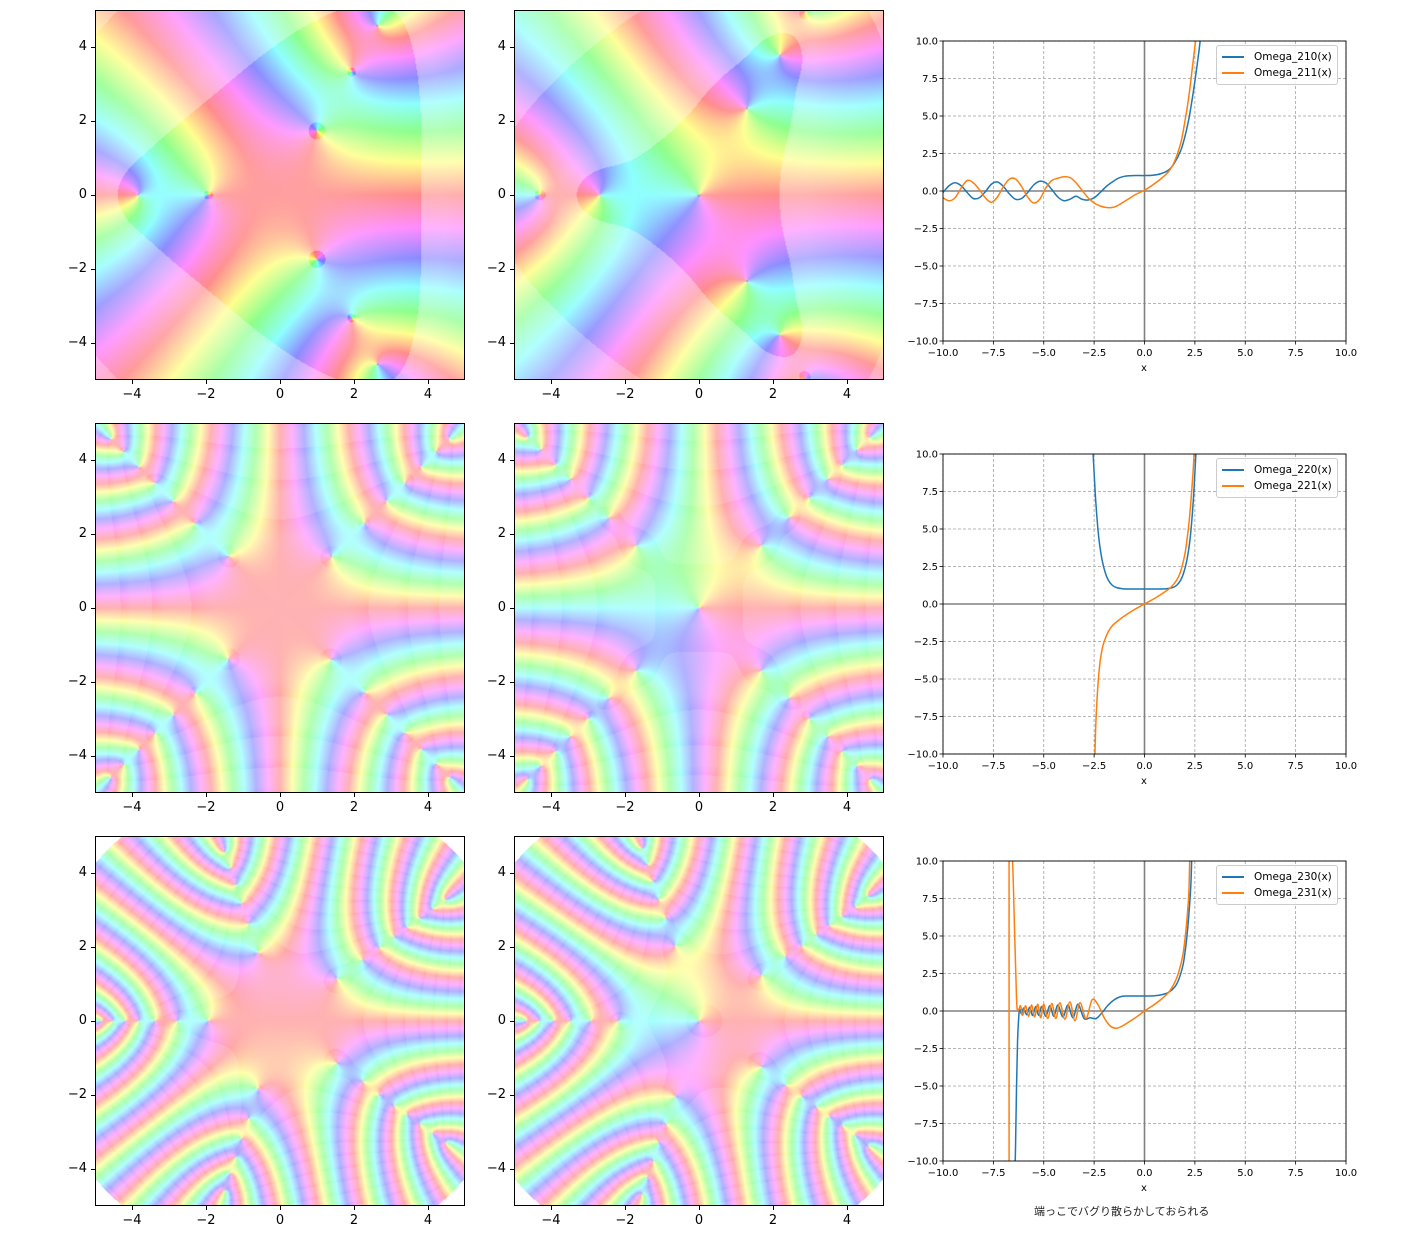 The width and height of the screenshot is (1421, 1239). Describe the element at coordinates (1277, 478) in the screenshot. I see `chart-legend: Omega_220(x) Omega_221(x)` at that location.